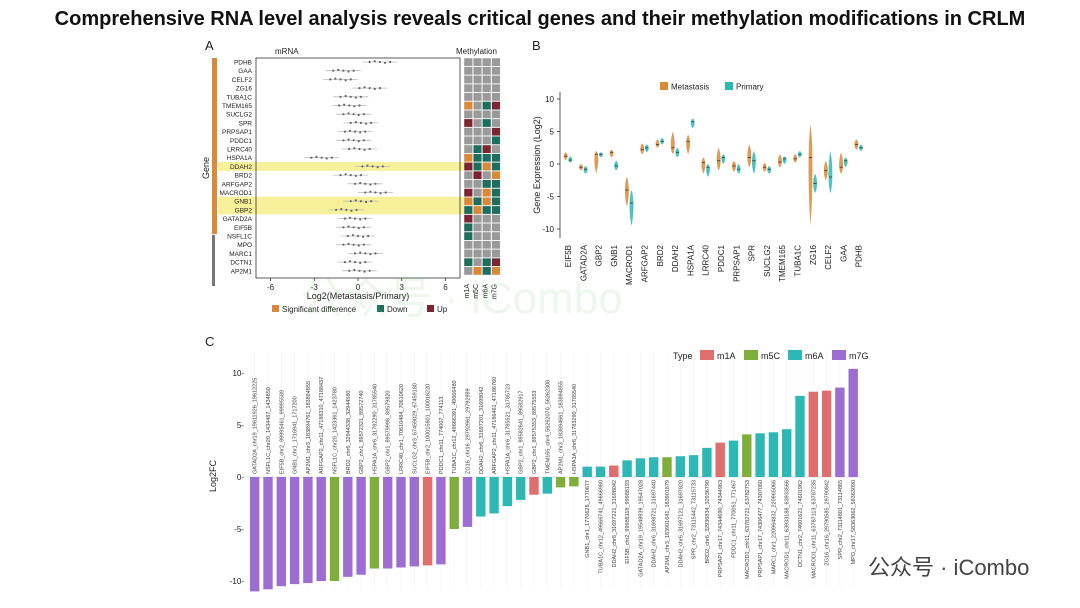 The width and height of the screenshot is (1080, 608). Describe the element at coordinates (641, 528) in the screenshot. I see `bar-label: GATAD2A_chr19_19548939_19547028` at that location.